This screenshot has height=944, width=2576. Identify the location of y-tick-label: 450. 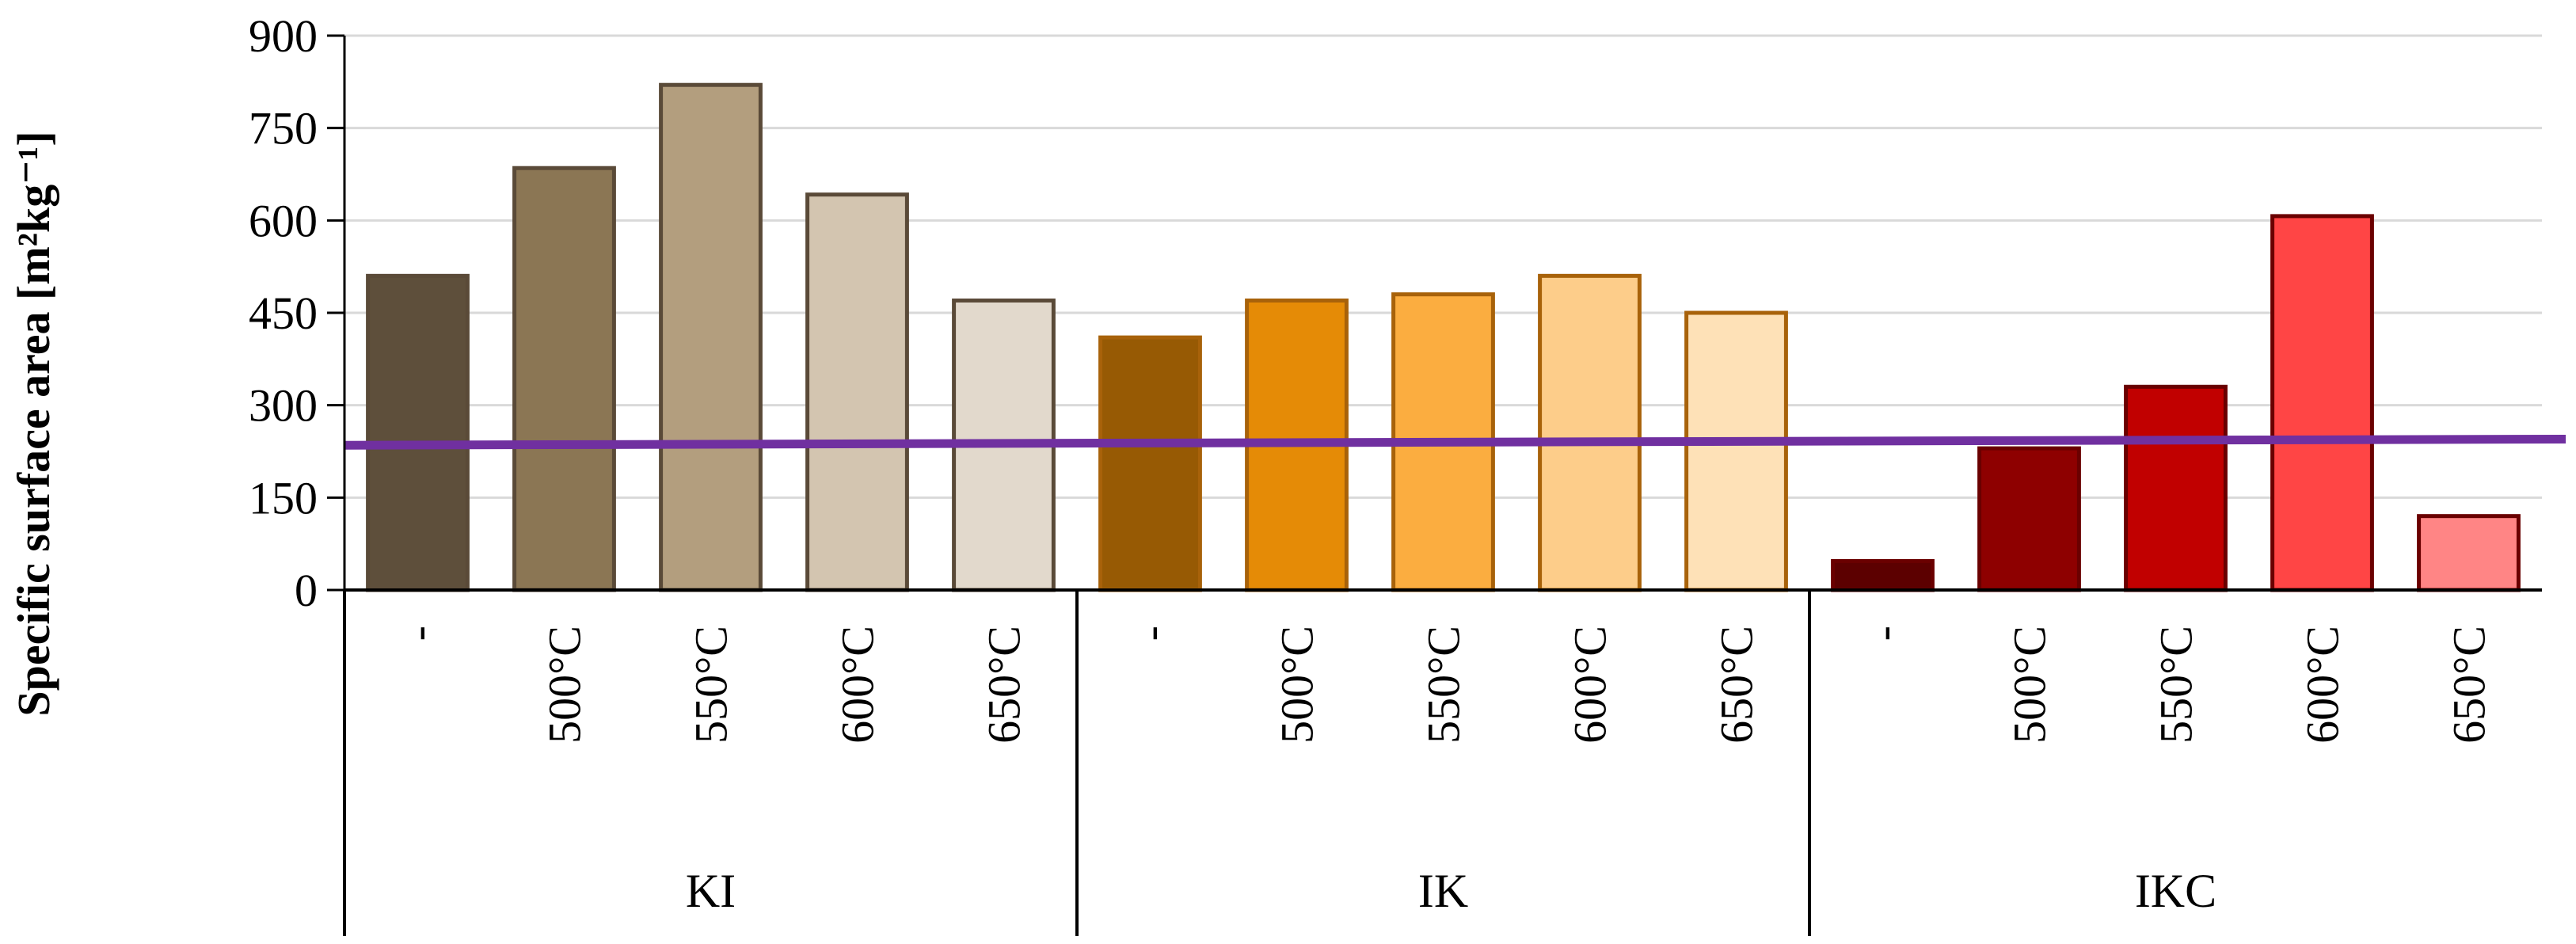
(283, 313).